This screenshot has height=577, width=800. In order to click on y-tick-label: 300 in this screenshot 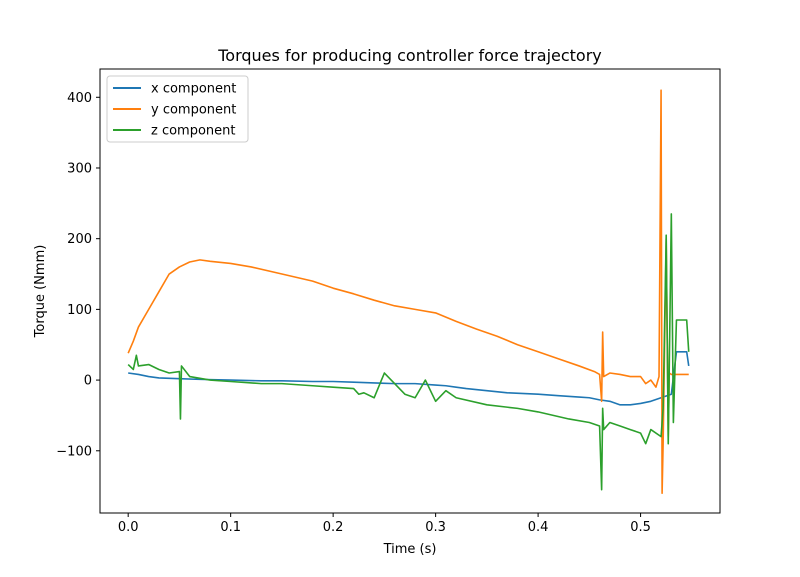, I will do `click(79, 168)`.